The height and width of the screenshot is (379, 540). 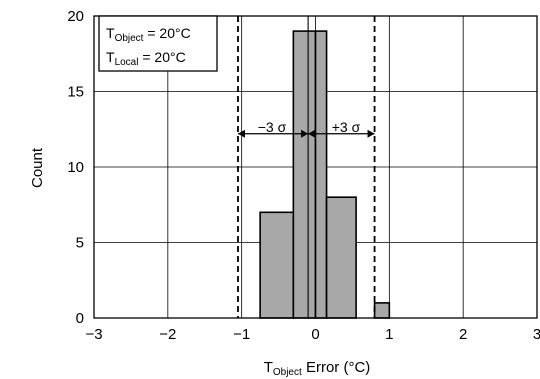 I want to click on x-tick-label: −1, so click(x=241, y=334).